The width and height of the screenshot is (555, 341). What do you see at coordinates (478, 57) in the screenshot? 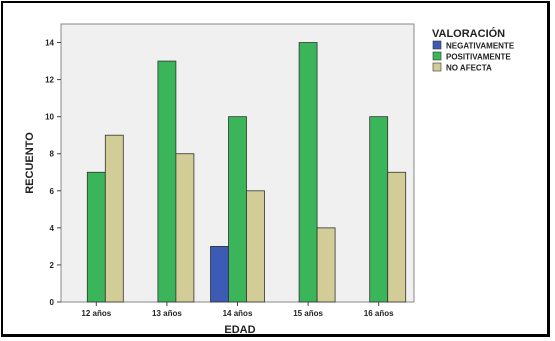
I see `legend-label: POSITIVAMENTE` at bounding box center [478, 57].